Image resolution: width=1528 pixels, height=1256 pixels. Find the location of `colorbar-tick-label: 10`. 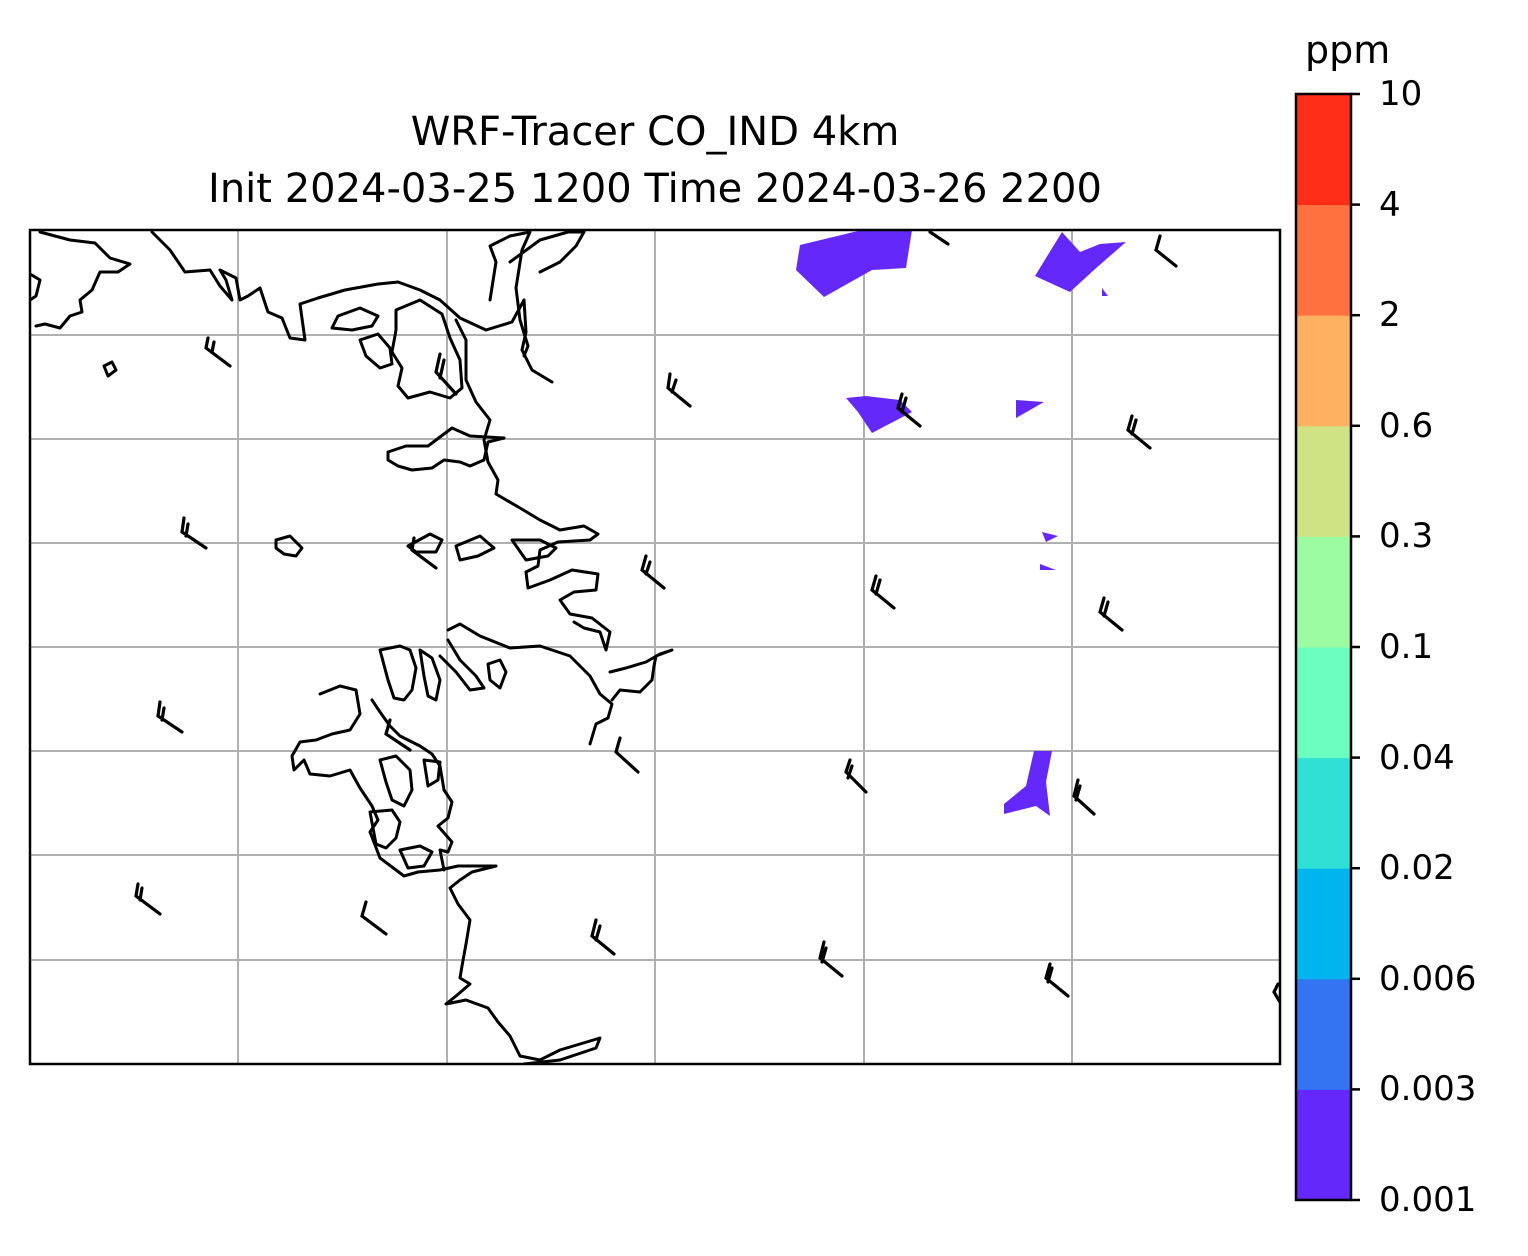

colorbar-tick-label: 10 is located at coordinates (1401, 94).